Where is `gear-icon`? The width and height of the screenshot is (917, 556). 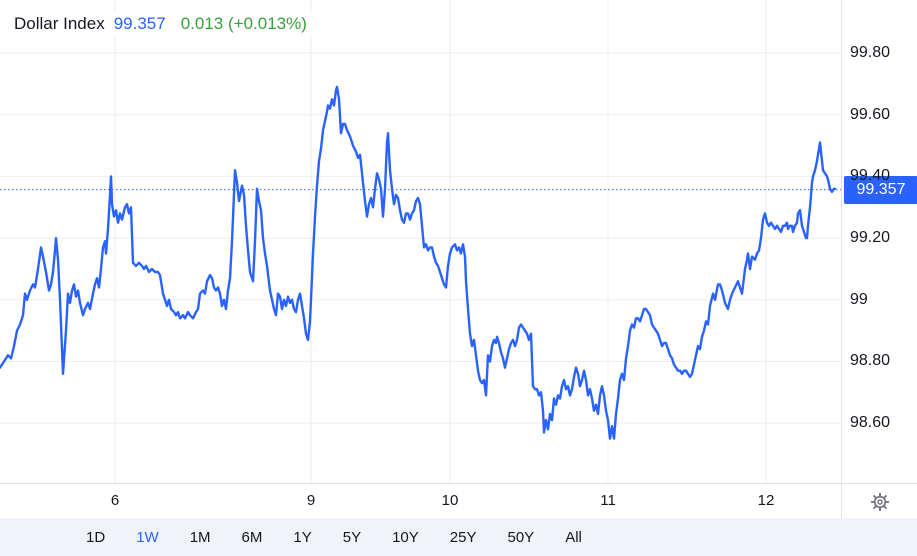 gear-icon is located at coordinates (880, 502).